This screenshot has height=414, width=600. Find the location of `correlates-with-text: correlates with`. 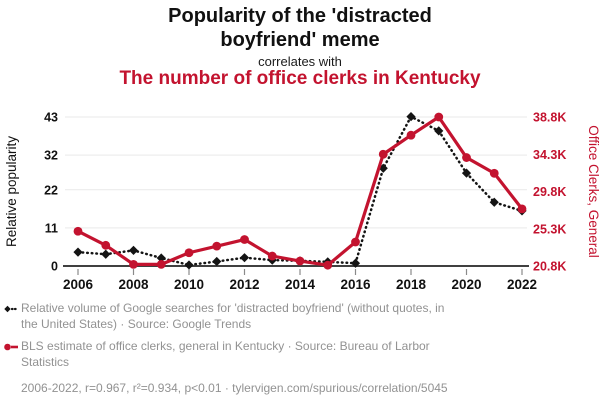

correlates-with-text: correlates with is located at coordinates (300, 61).